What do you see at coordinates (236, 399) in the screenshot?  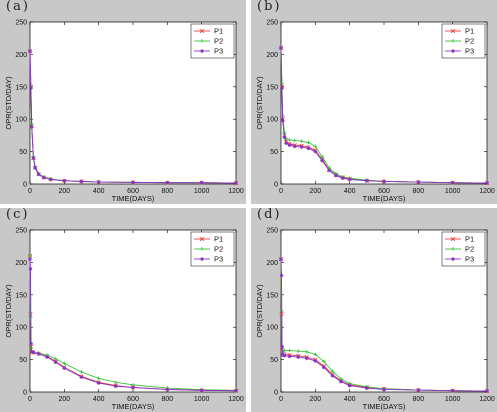 I see `x-tick-label: 1200` at bounding box center [236, 399].